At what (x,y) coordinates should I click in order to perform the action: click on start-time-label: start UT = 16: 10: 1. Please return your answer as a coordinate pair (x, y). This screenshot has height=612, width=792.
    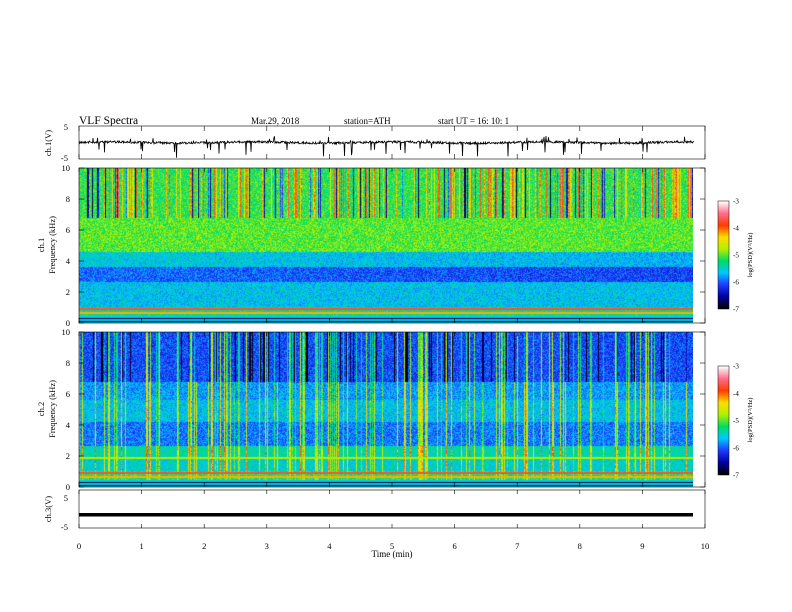
    Looking at the image, I should click on (473, 121).